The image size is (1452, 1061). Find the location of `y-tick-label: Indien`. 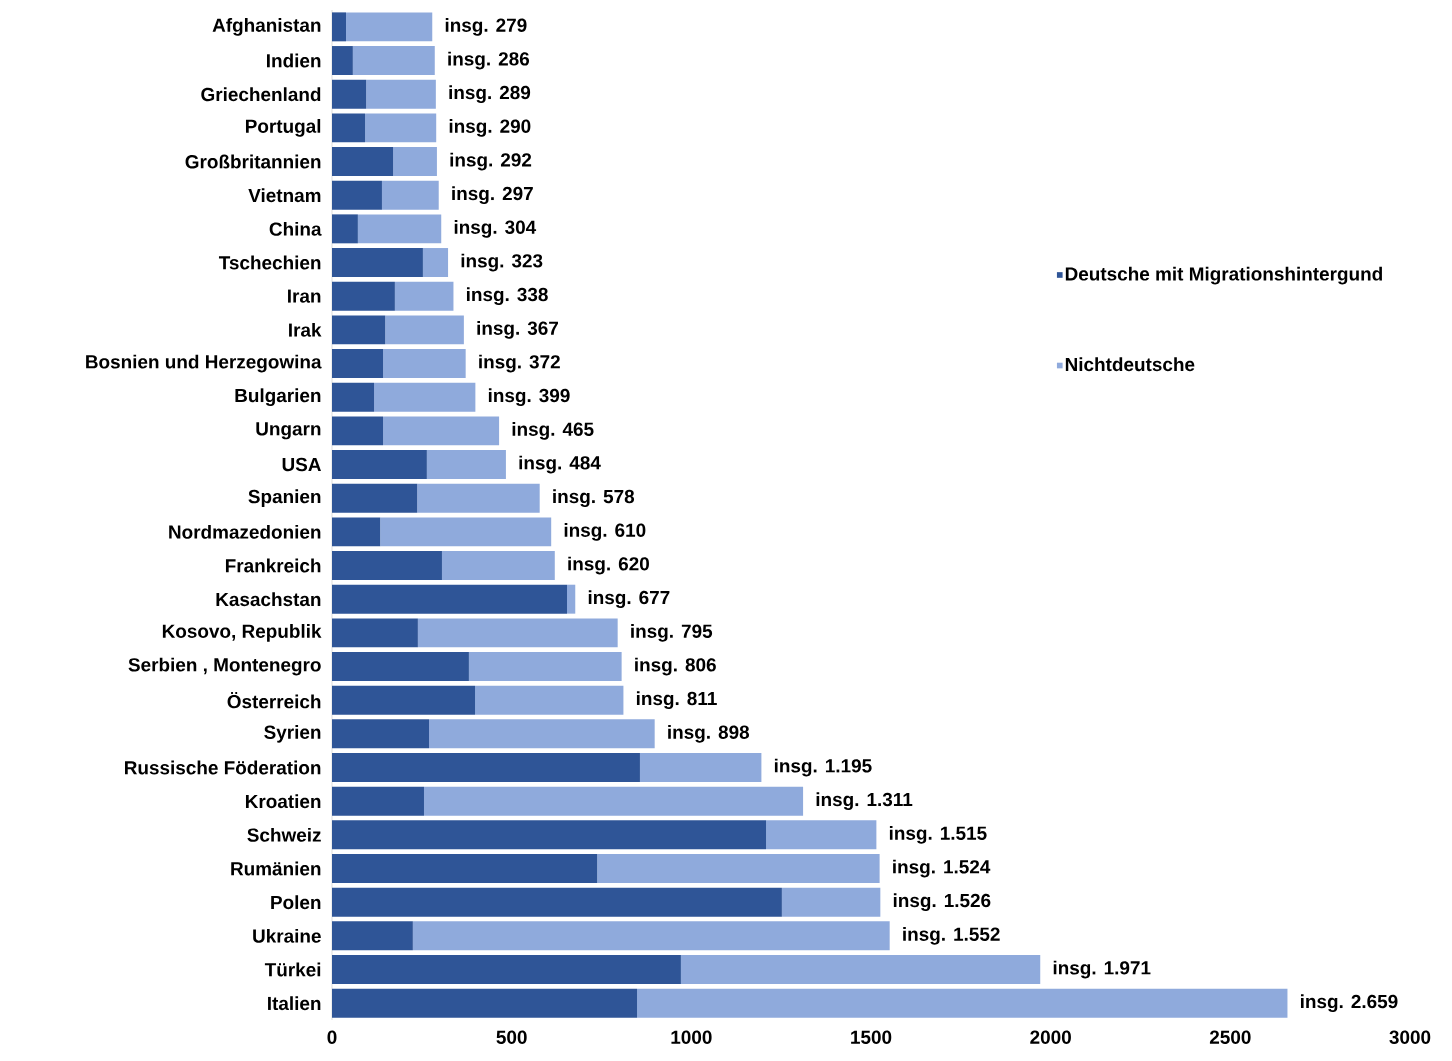

y-tick-label: Indien is located at coordinates (294, 60).